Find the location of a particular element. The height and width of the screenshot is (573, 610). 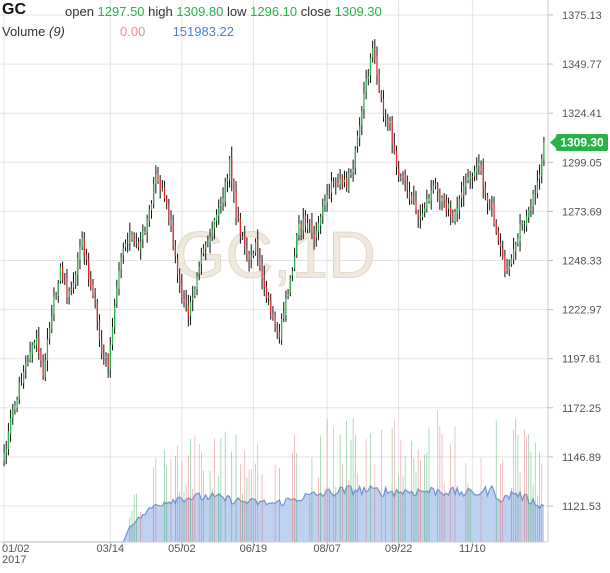

x-tick-label: 05/02 is located at coordinates (182, 549).